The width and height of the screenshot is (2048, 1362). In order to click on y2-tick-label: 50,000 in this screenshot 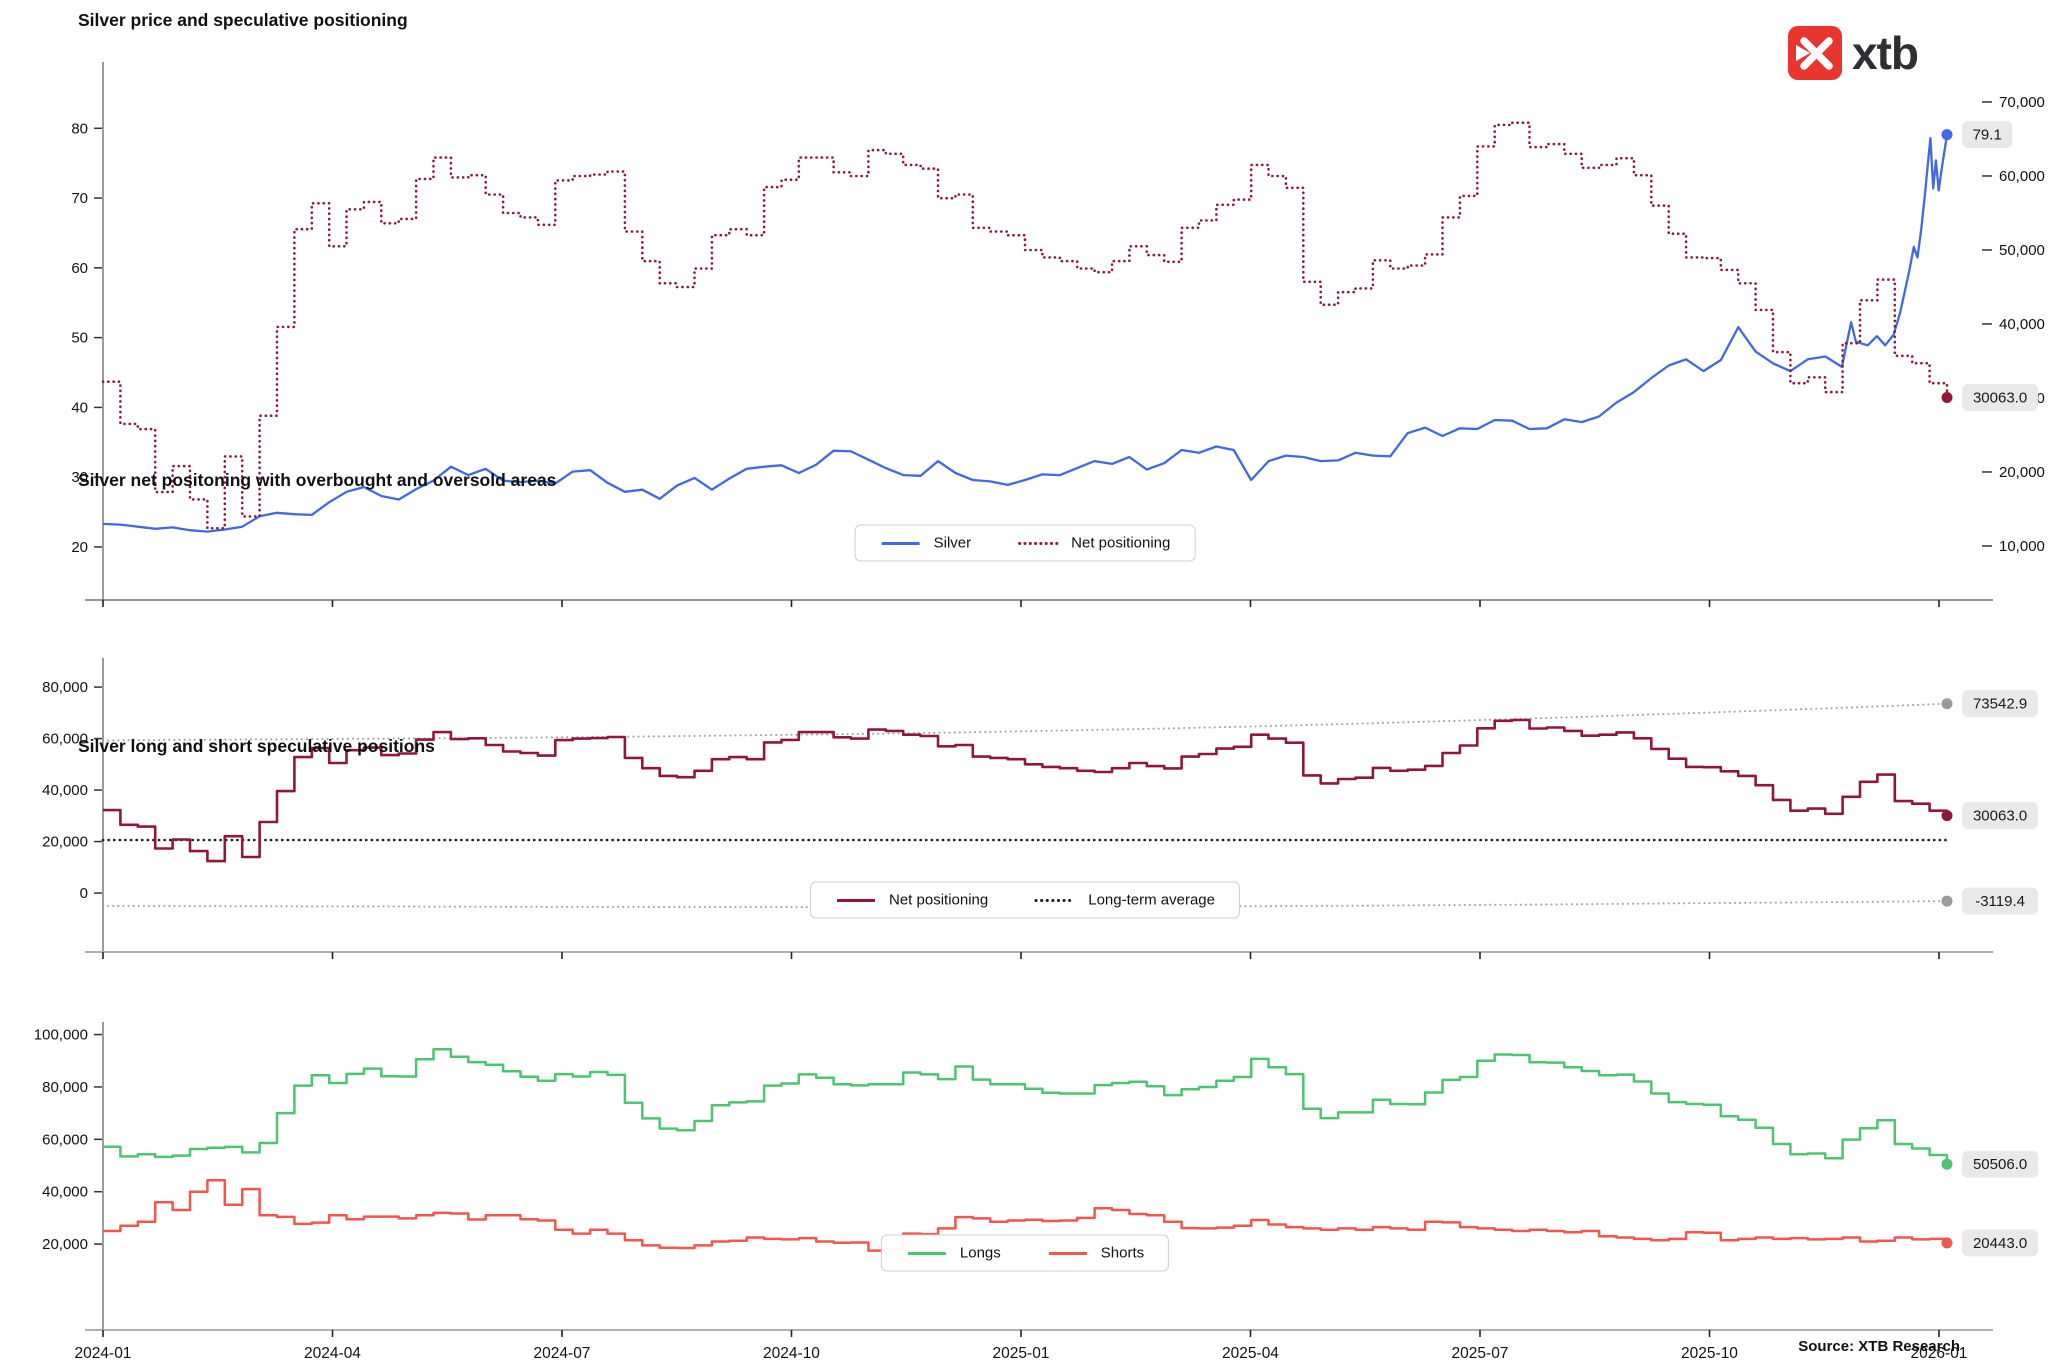, I will do `click(2022, 250)`.